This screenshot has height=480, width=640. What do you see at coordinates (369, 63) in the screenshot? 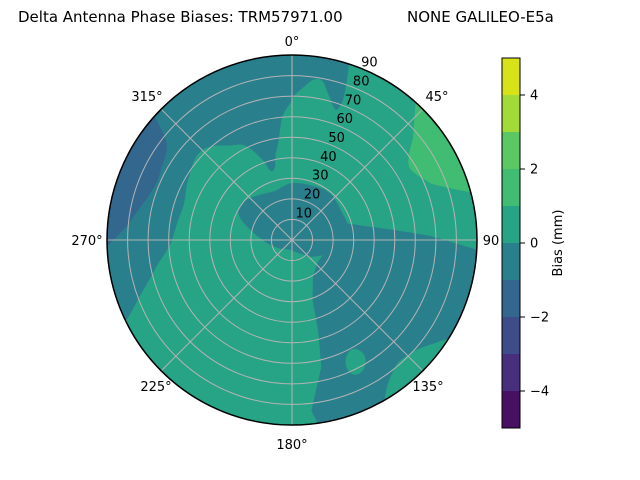
I see `radial-tick-label-90: 90` at bounding box center [369, 63].